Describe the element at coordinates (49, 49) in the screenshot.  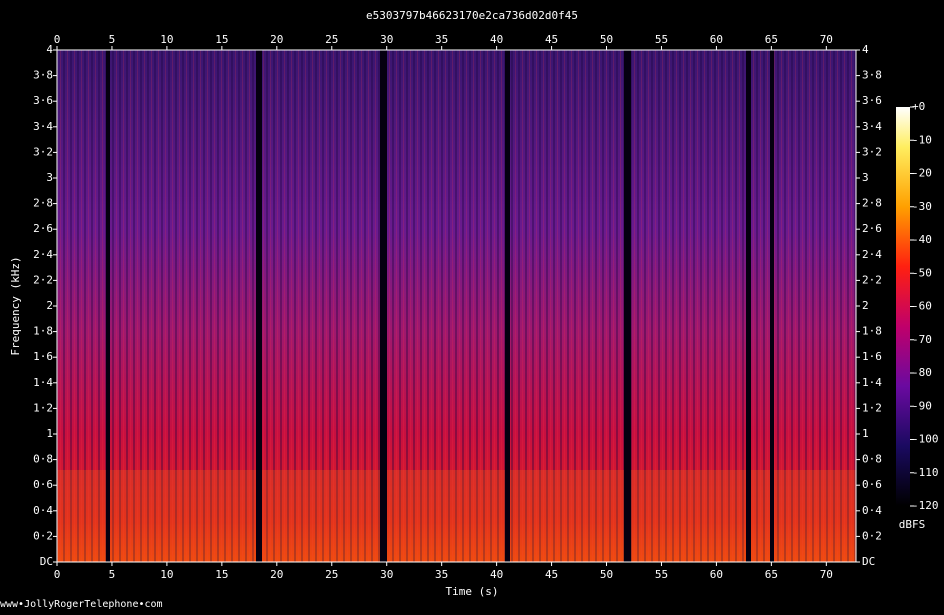
I see `y-tick-label: 4` at that location.